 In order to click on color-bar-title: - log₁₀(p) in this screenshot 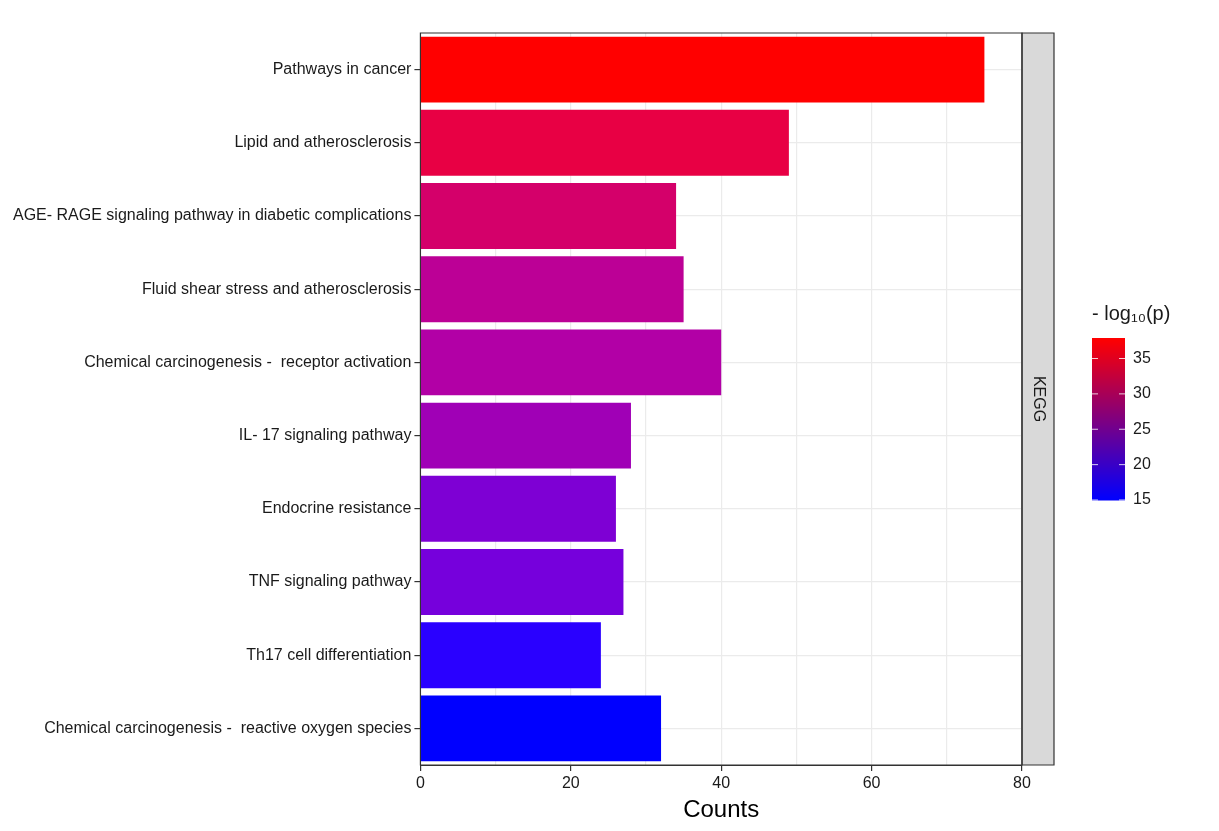, I will do `click(1131, 313)`.